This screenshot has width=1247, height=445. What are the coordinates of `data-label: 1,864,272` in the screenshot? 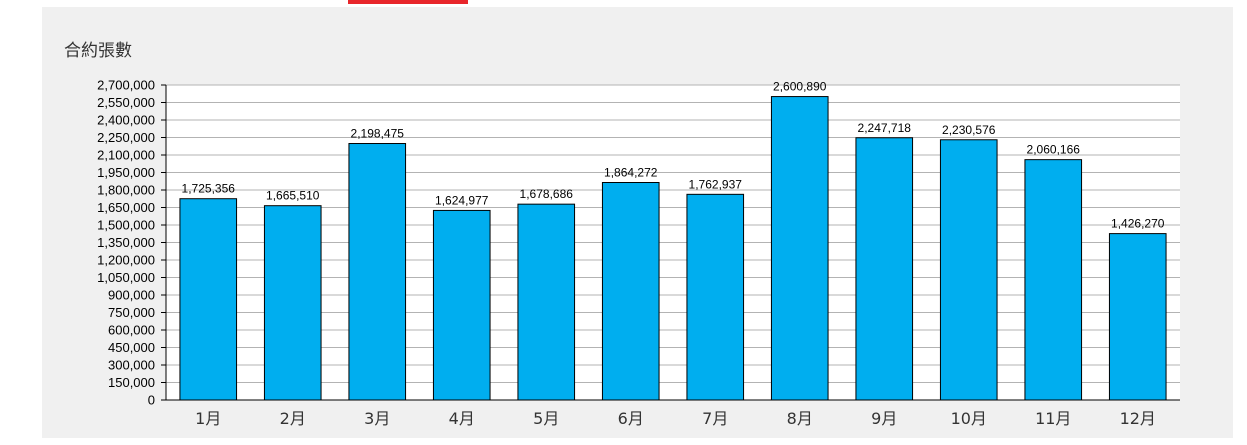 It's located at (631, 173).